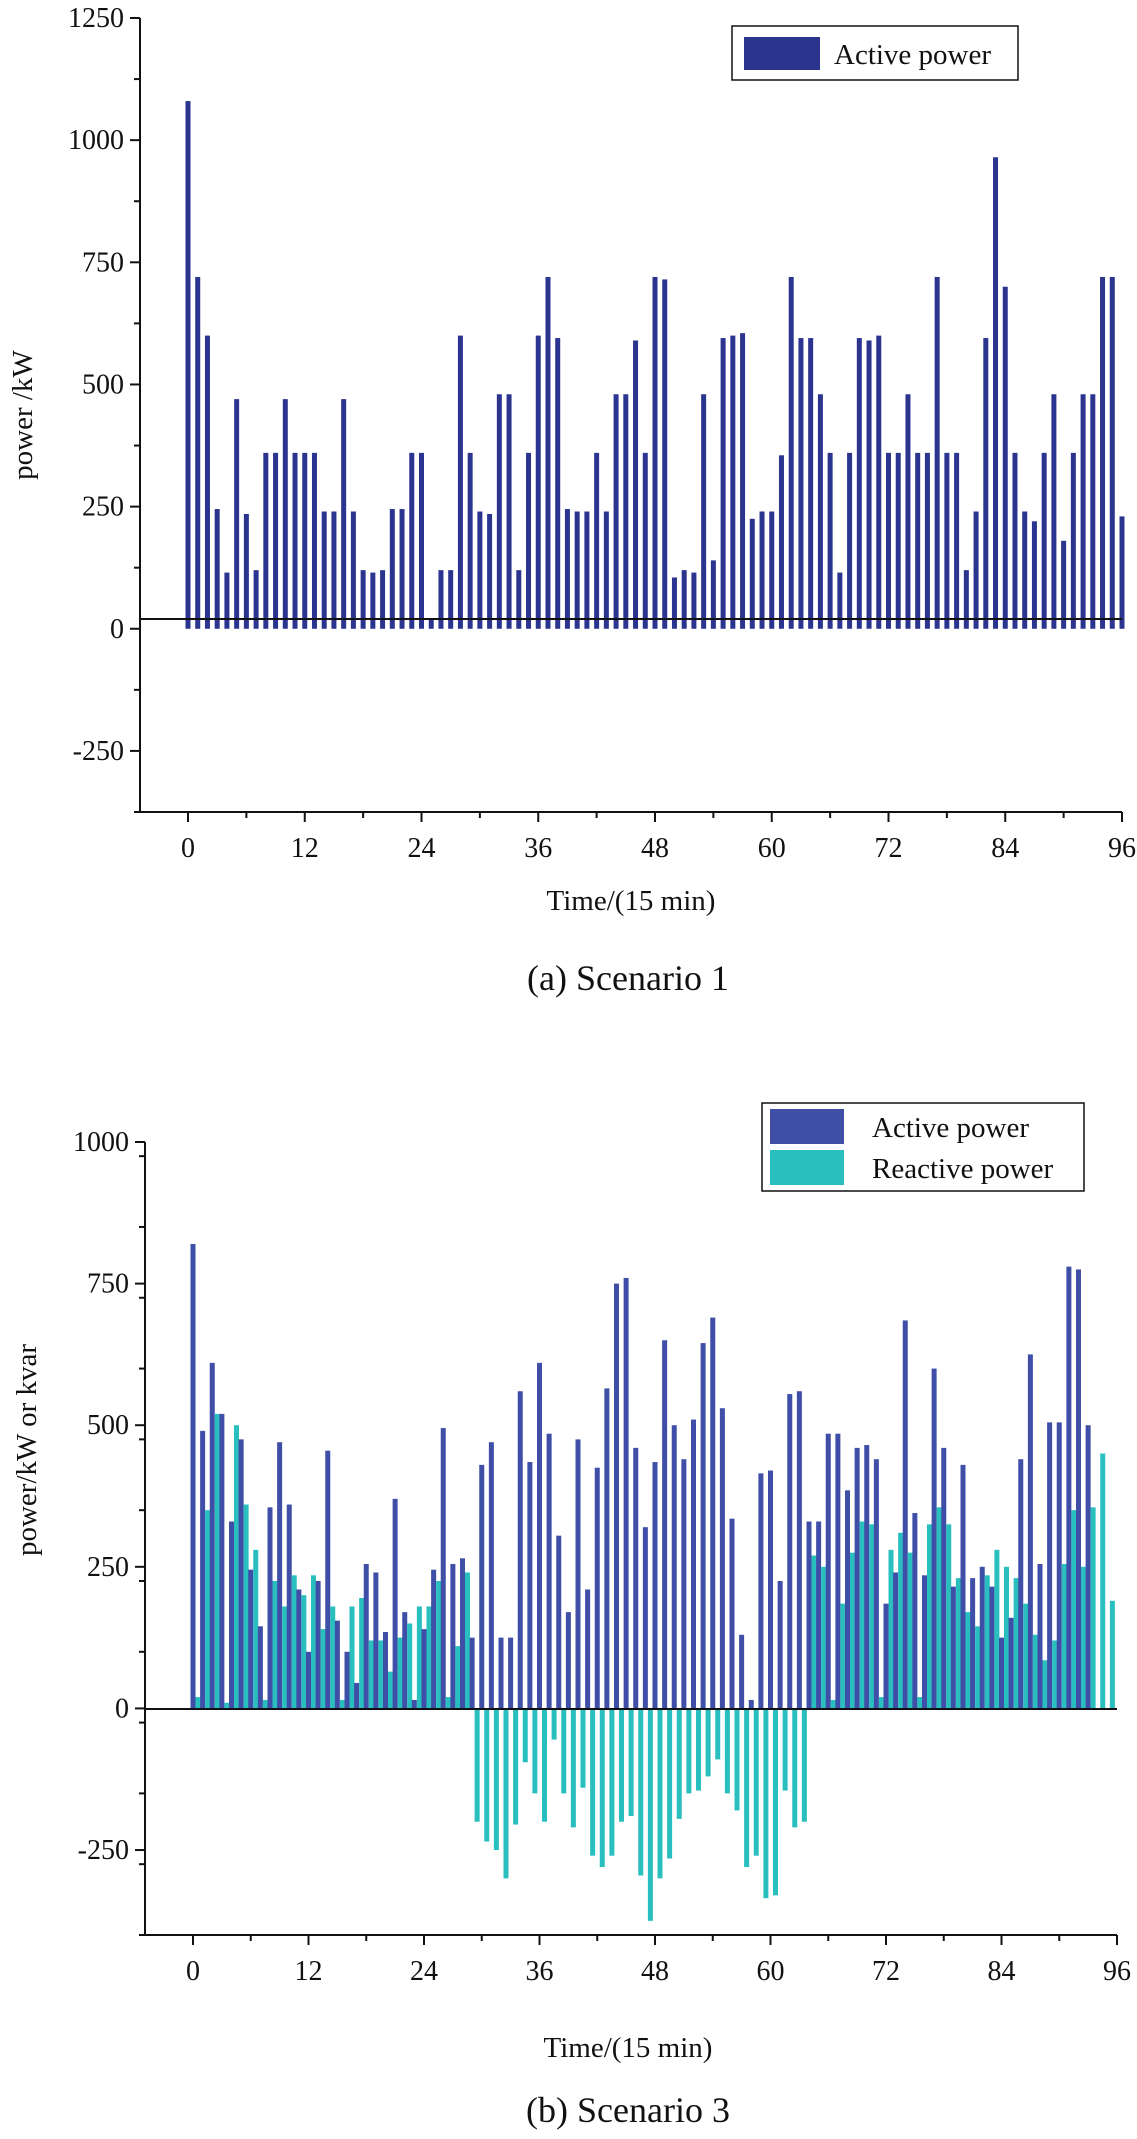 This screenshot has height=2139, width=1137. I want to click on chart-a-legend-label-active: Active power, so click(912, 55).